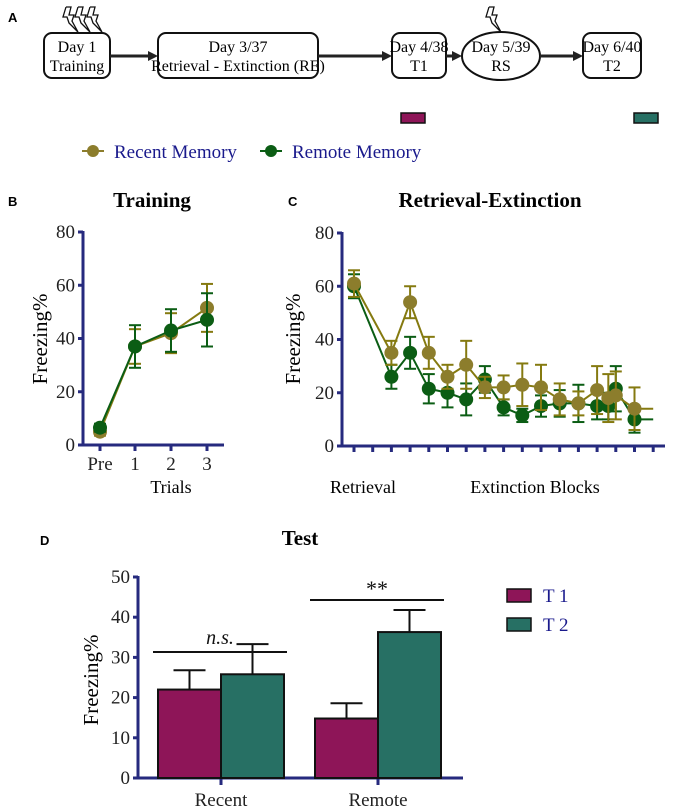  What do you see at coordinates (77, 66) in the screenshot?
I see `timeline-step-label: Training` at bounding box center [77, 66].